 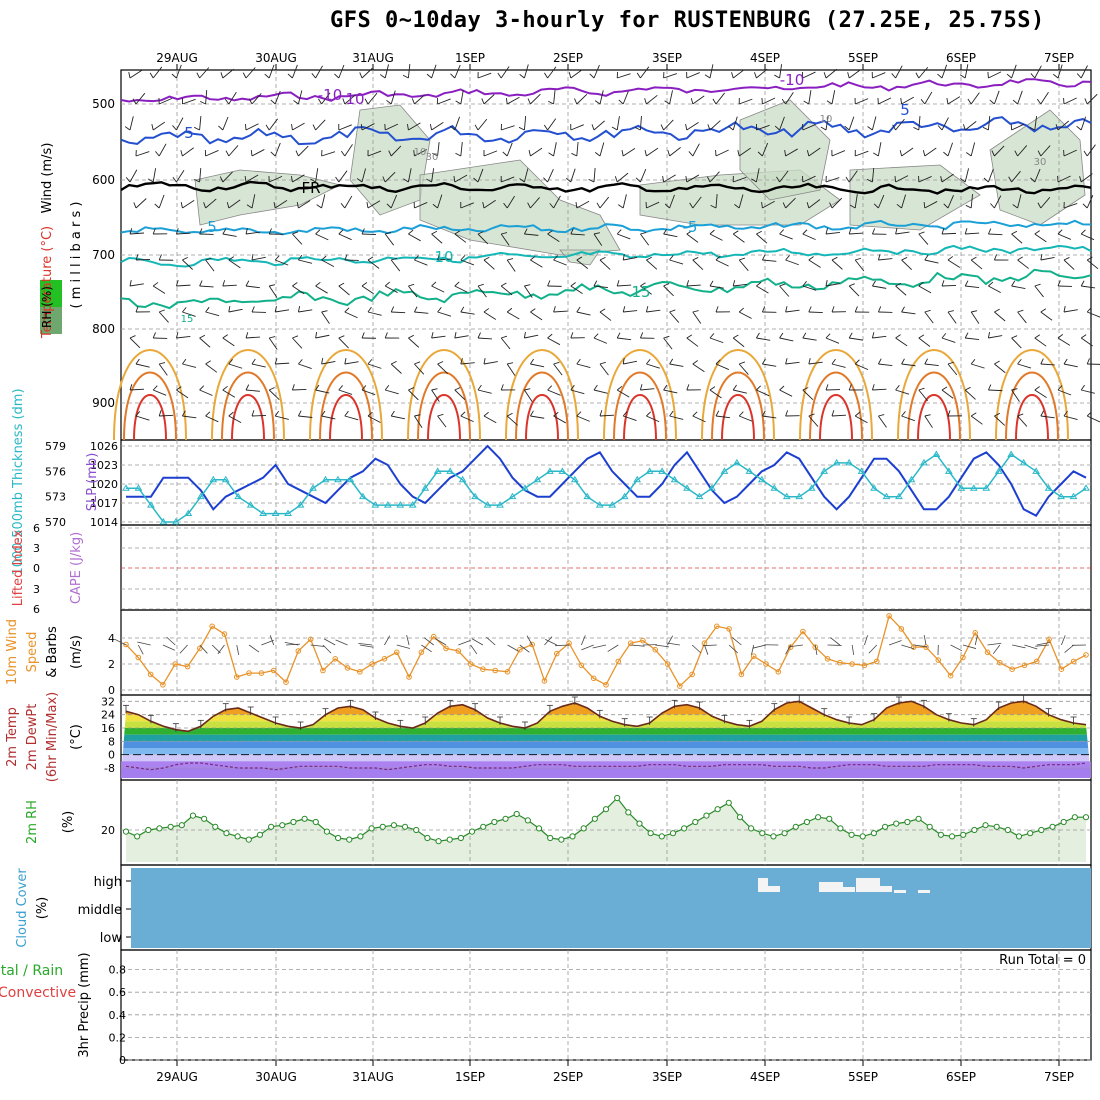 I want to click on high-cloud-block, so click(x=763, y=885).